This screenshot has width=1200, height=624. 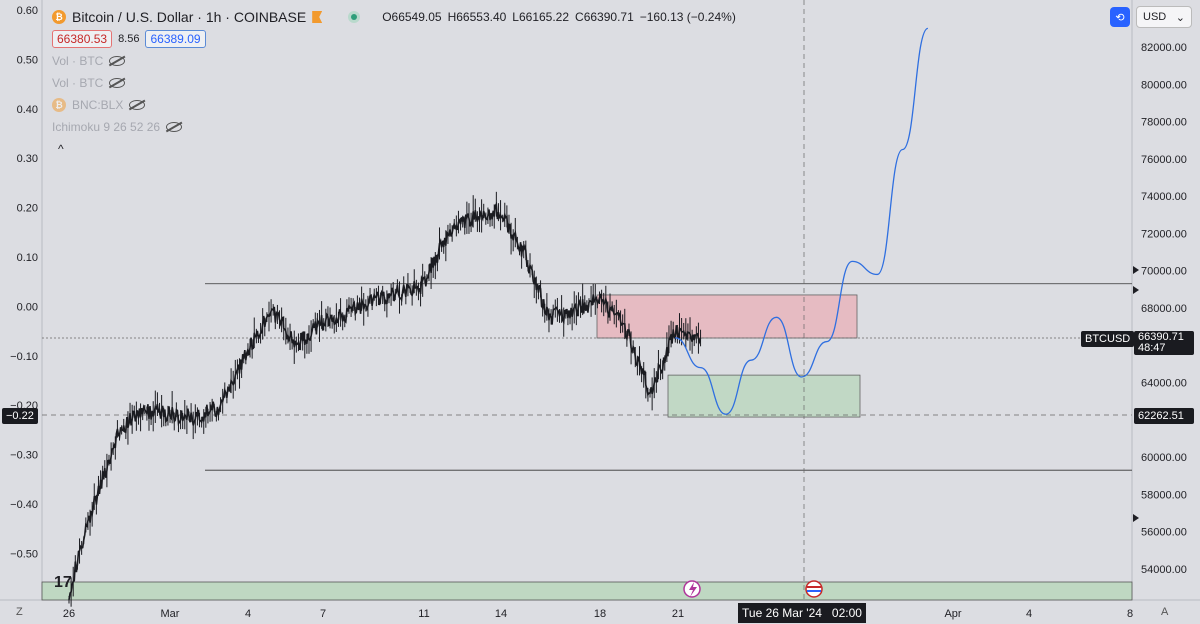 I want to click on left-axis-tick: −0.40, so click(x=24, y=505).